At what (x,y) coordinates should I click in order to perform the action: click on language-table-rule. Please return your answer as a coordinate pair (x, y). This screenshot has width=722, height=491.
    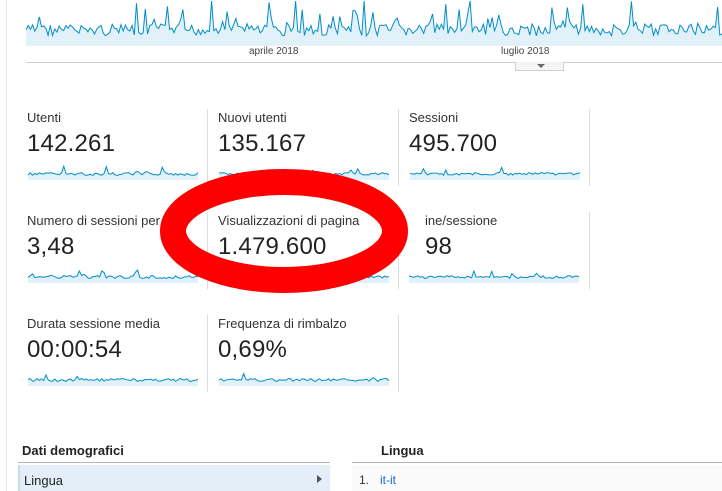
    Looking at the image, I should click on (537, 462).